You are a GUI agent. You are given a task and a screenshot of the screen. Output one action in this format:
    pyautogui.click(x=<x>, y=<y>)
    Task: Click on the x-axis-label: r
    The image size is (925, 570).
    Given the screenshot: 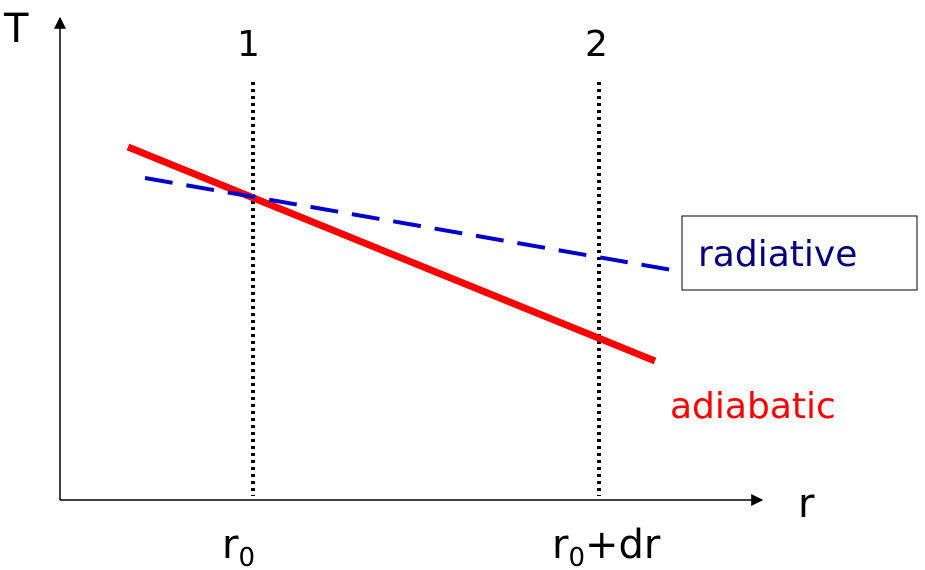 What is the action you would take?
    pyautogui.click(x=806, y=504)
    